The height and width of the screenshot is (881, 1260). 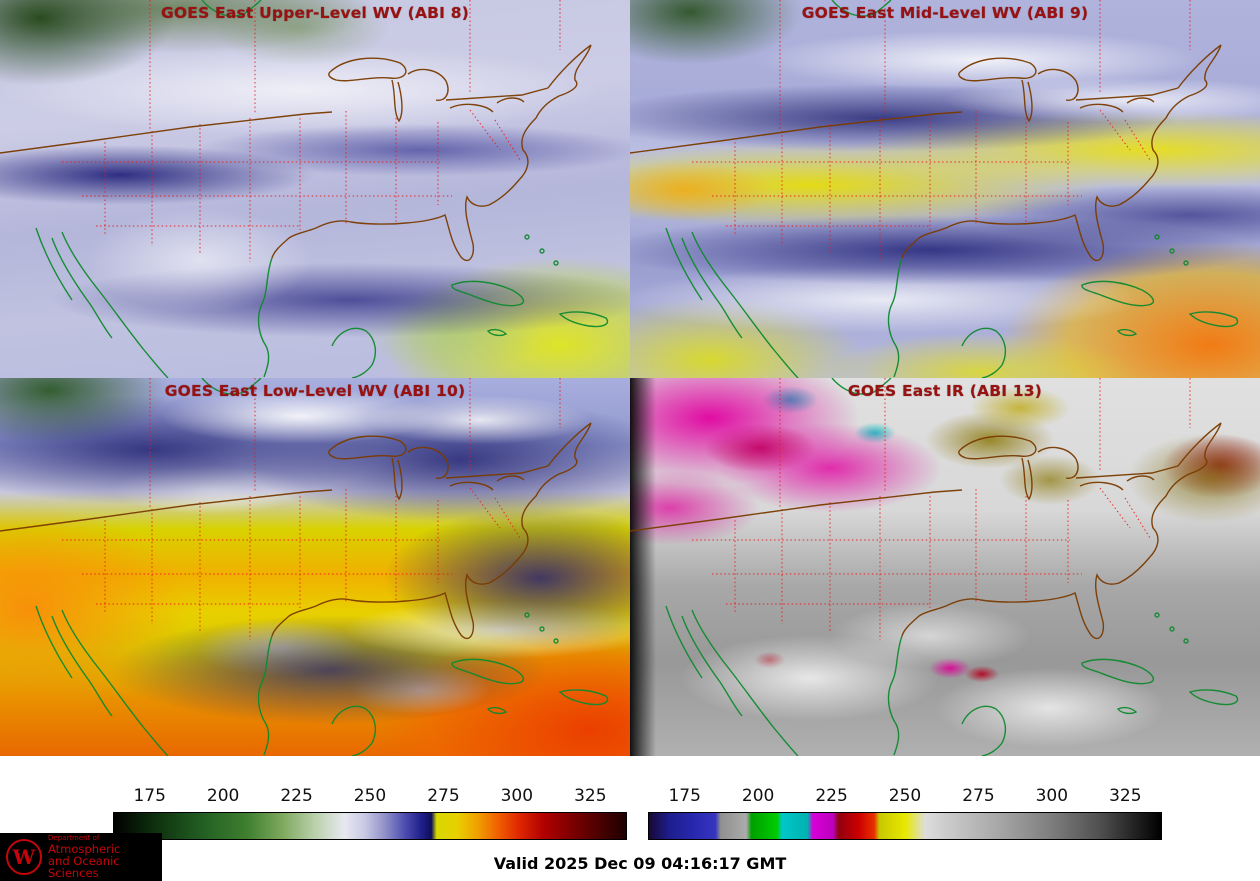 I want to click on panel-title-abi10: GOES East Low-Level WV (ABI 10), so click(x=315, y=391).